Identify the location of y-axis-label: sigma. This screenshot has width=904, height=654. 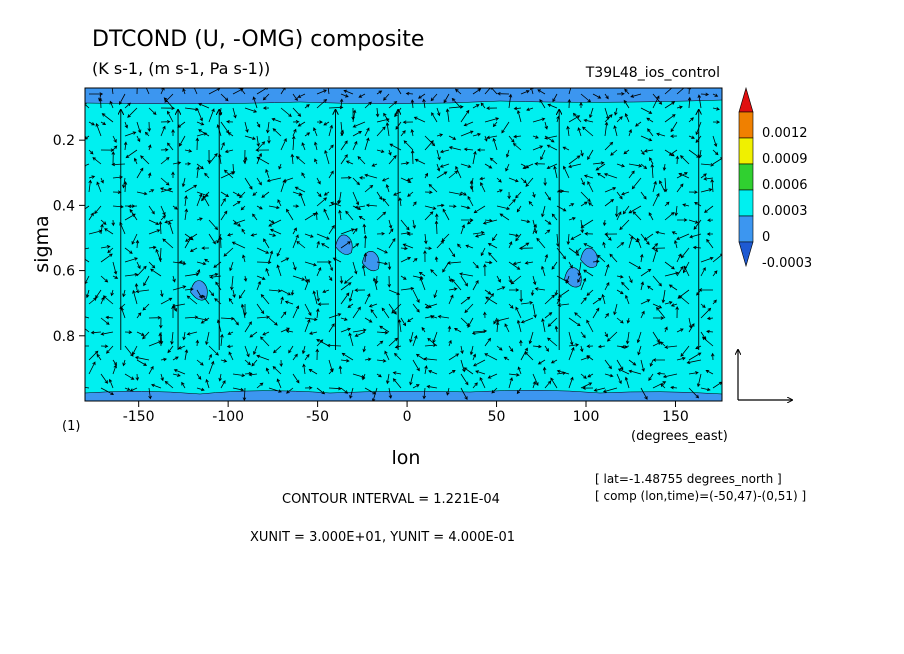
(42, 243).